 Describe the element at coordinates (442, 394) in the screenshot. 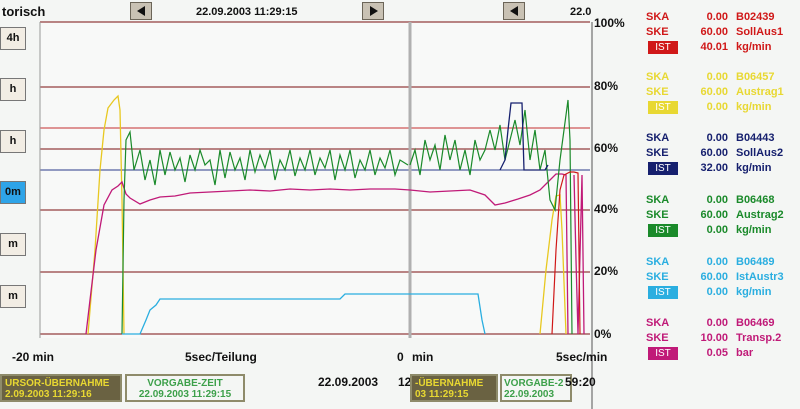

I see `cursor-takeover-time-right: 03 11:29:15` at that location.